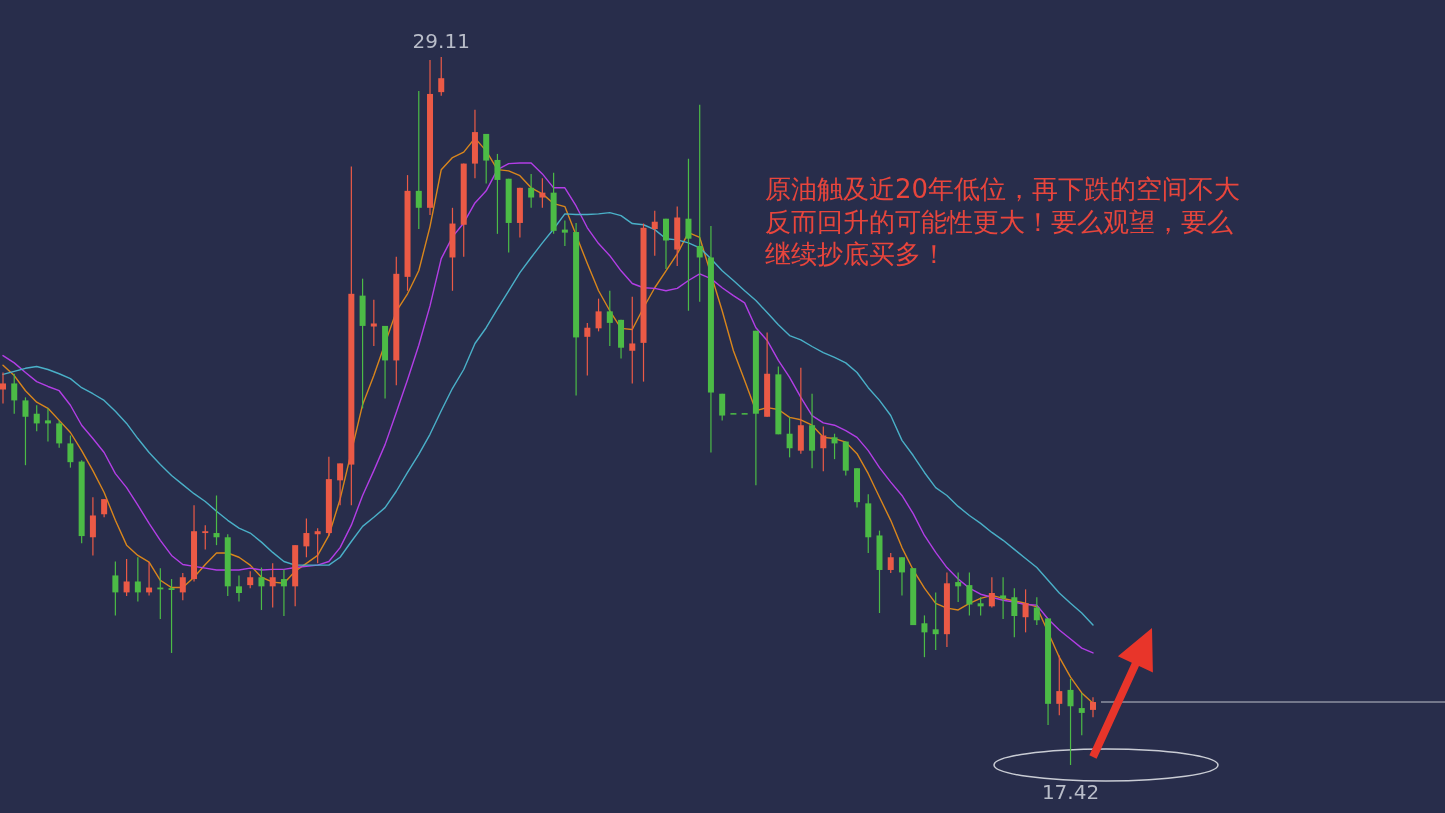 The width and height of the screenshot is (1445, 813). Describe the element at coordinates (1003, 221) in the screenshot. I see `annotation: 原油触及近20年低位，再下跌的空间不大反而回升的可能性更大！要么观望，要么继续抄底买多！` at that location.